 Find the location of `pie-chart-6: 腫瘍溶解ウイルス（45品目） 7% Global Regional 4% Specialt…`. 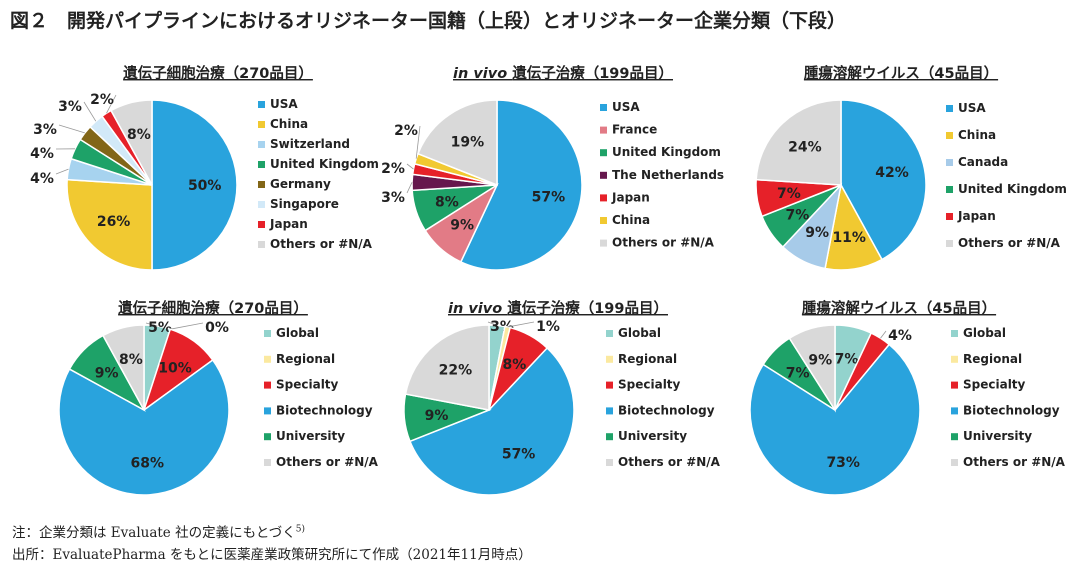

pie-chart-6: 腫瘍溶解ウイルス（45品目） 7% Global Regional 4% Specialt… is located at coordinates (907, 397).